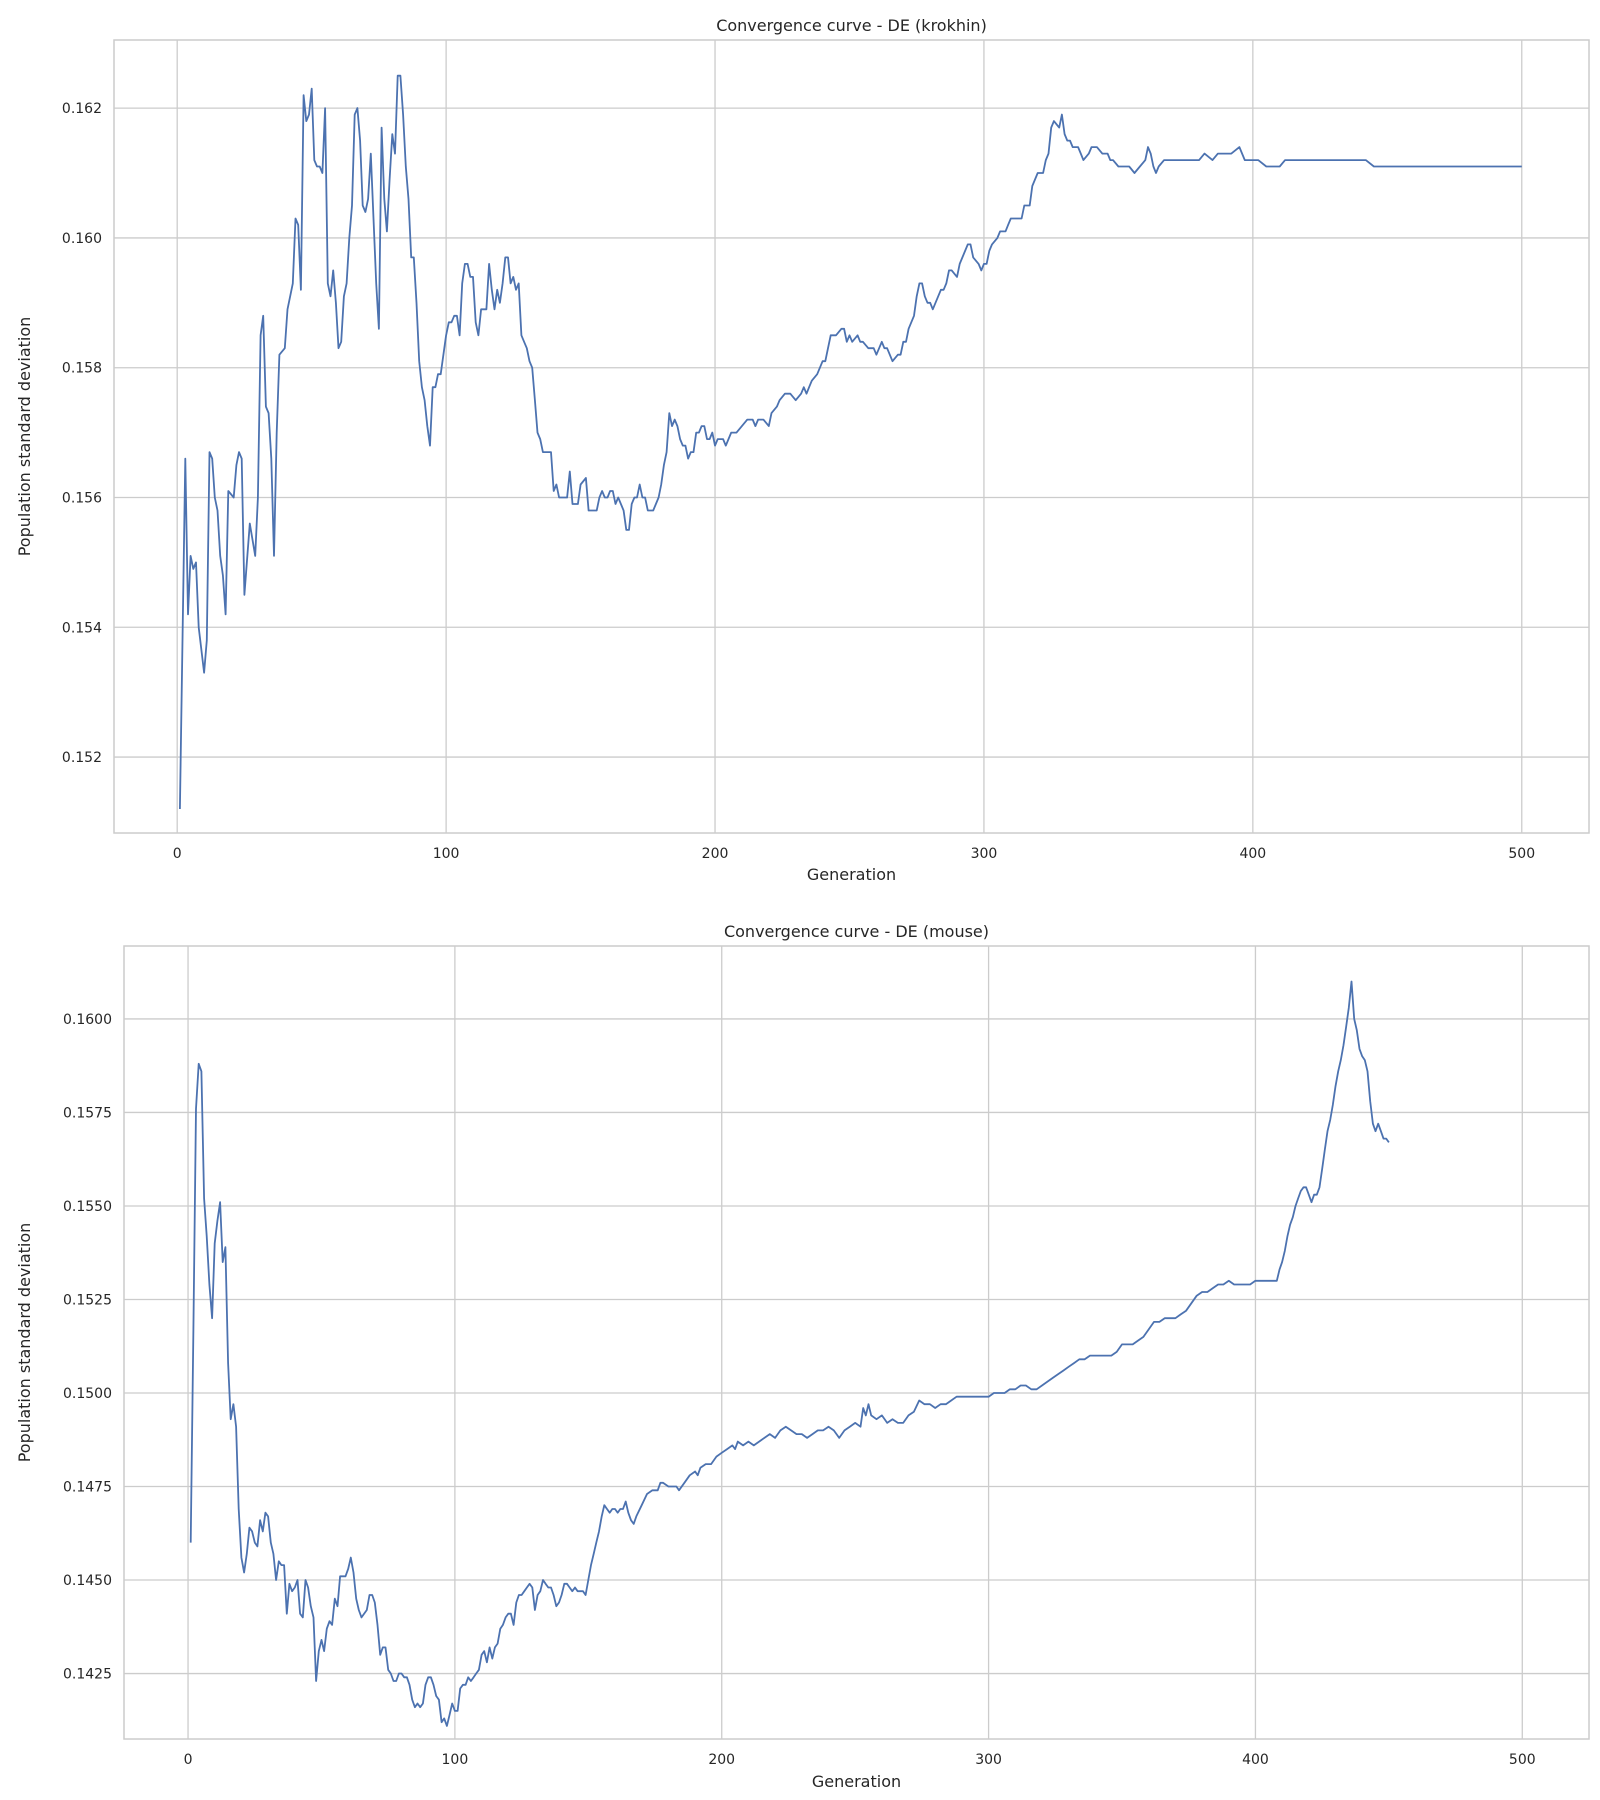  What do you see at coordinates (82, 239) in the screenshot?
I see `y-tick-label: 0.160` at bounding box center [82, 239].